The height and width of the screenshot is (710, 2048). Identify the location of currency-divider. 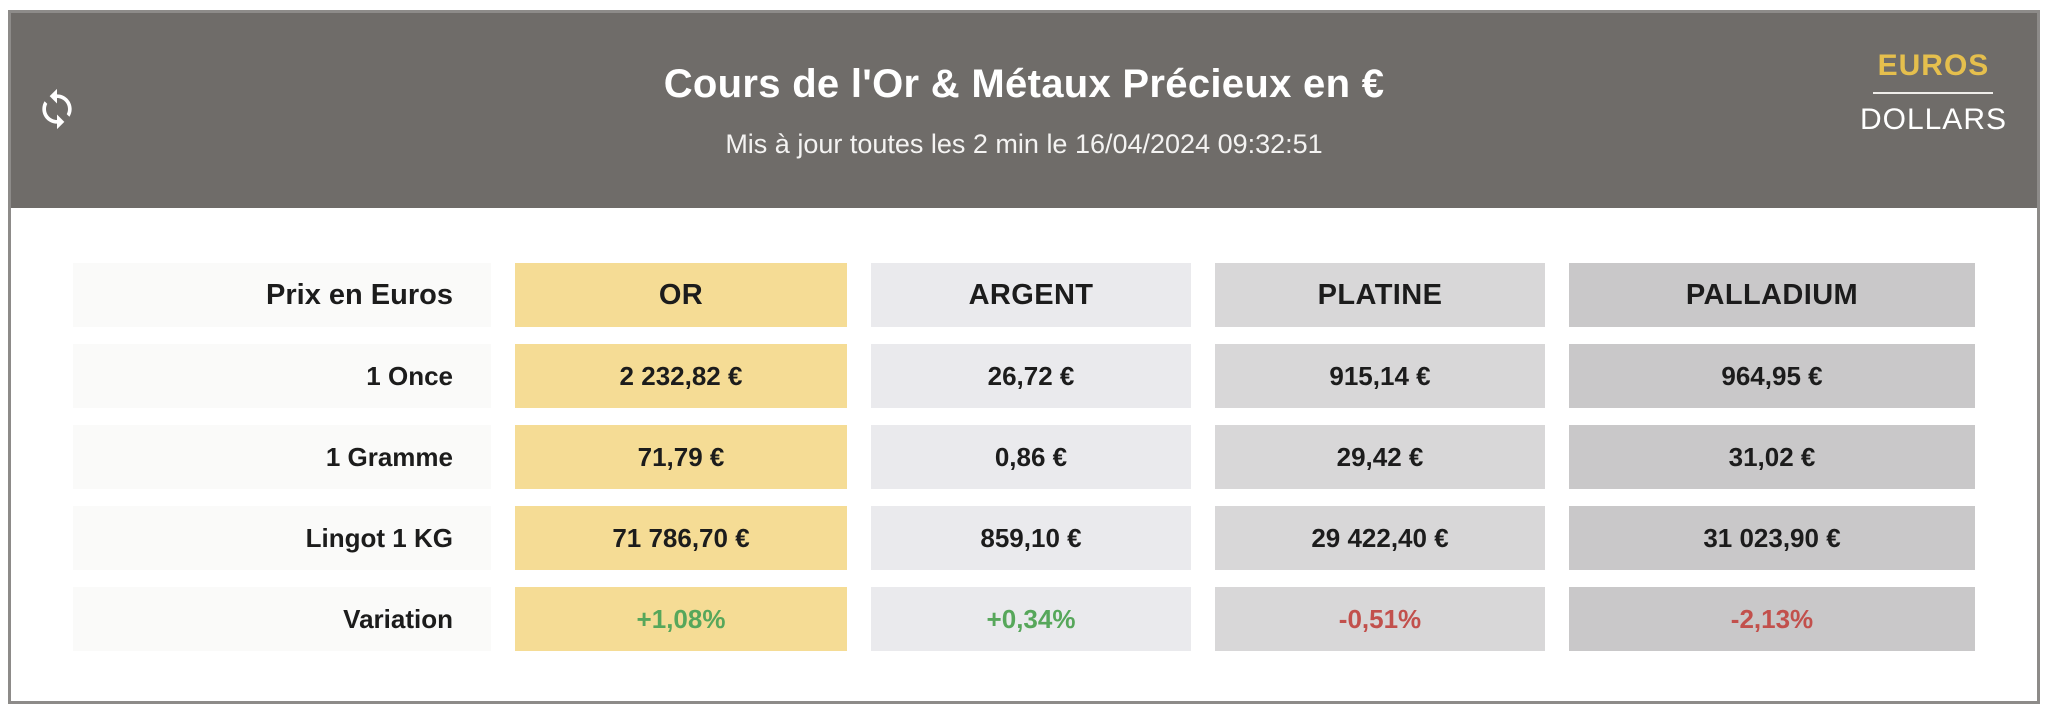
(1933, 93).